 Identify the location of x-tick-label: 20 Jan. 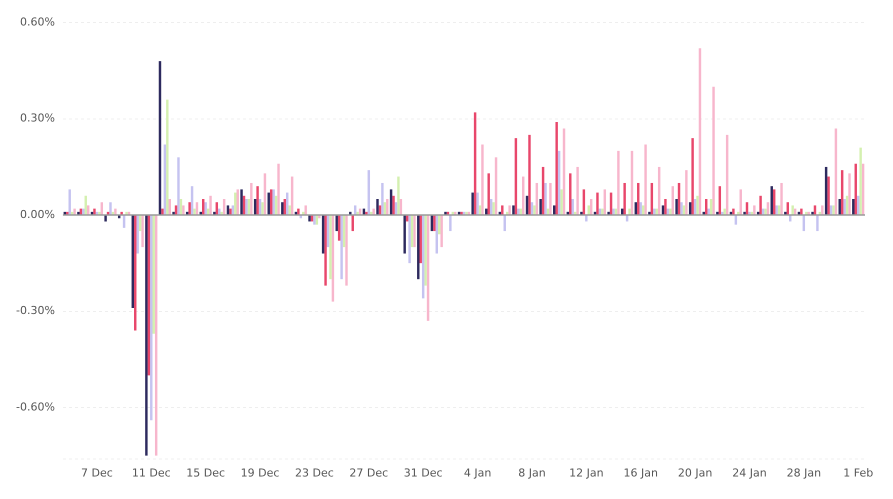
(695, 473).